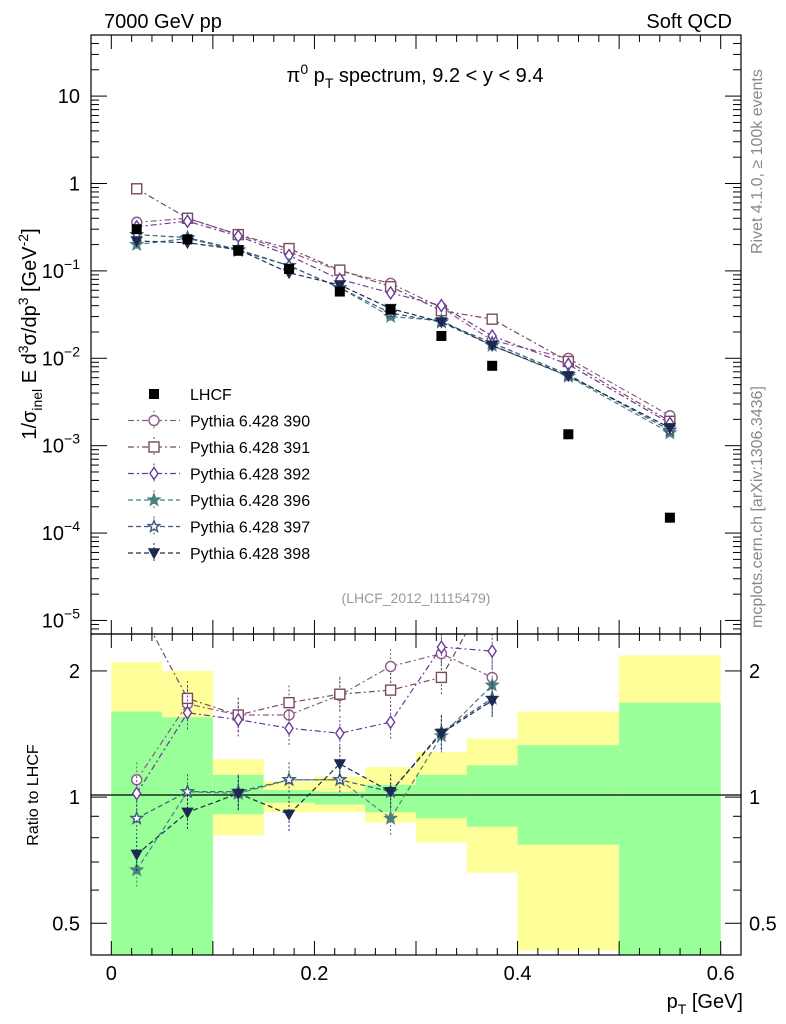 The height and width of the screenshot is (1024, 786). What do you see at coordinates (757, 161) in the screenshot?
I see `side-label-rivet: Rivet 4.1.0, ≥ 100k events` at bounding box center [757, 161].